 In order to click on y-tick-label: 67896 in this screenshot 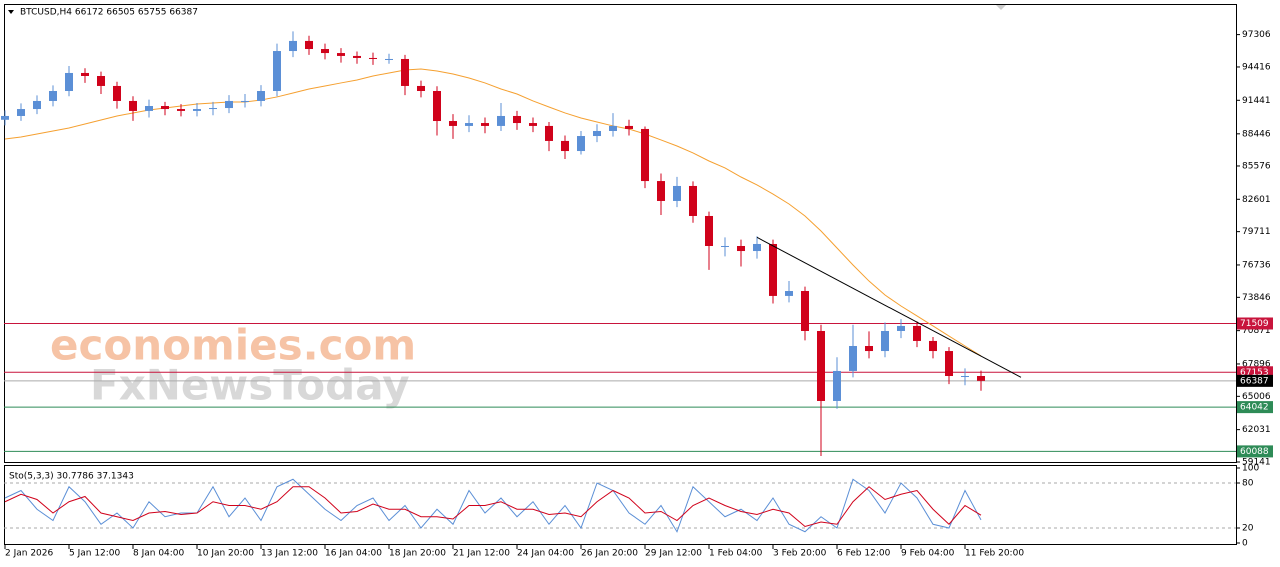, I will do `click(1256, 364)`.